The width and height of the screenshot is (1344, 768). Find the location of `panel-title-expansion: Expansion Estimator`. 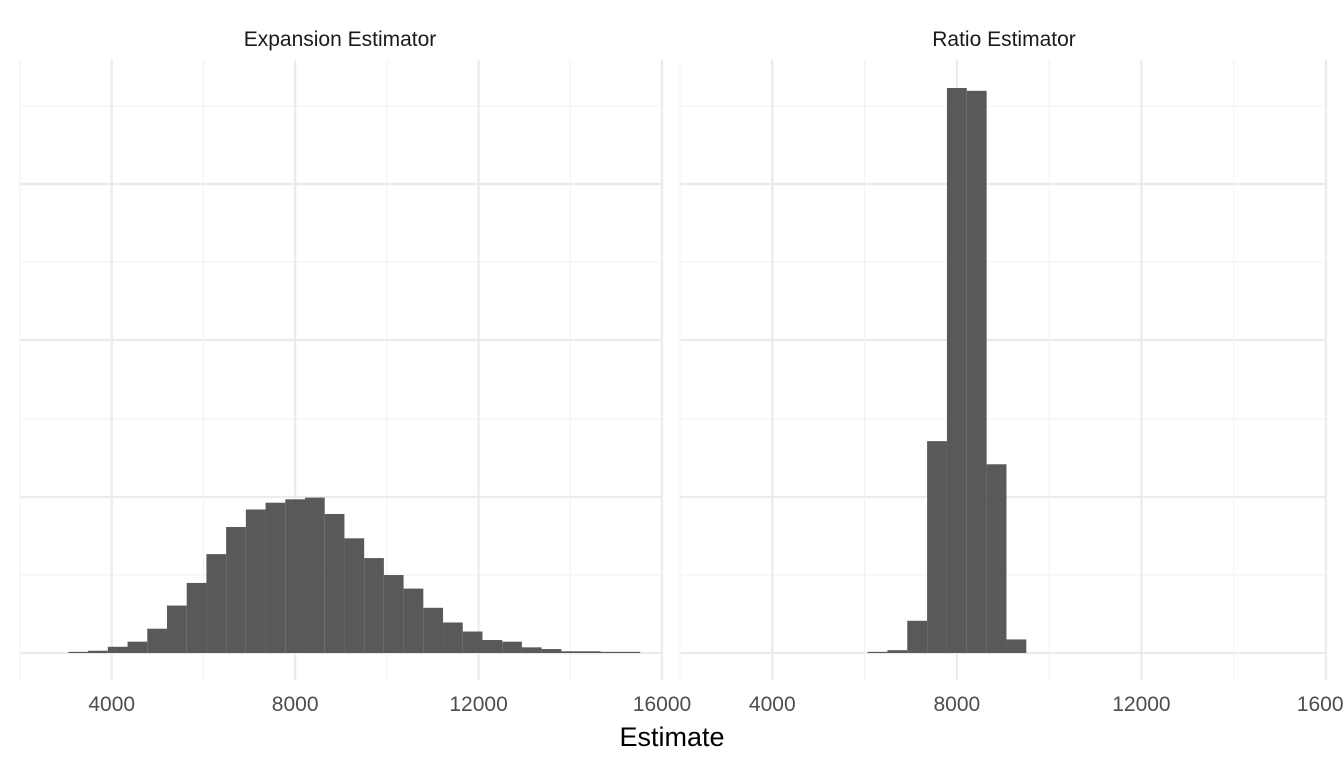

panel-title-expansion: Expansion Estimator is located at coordinates (340, 39).